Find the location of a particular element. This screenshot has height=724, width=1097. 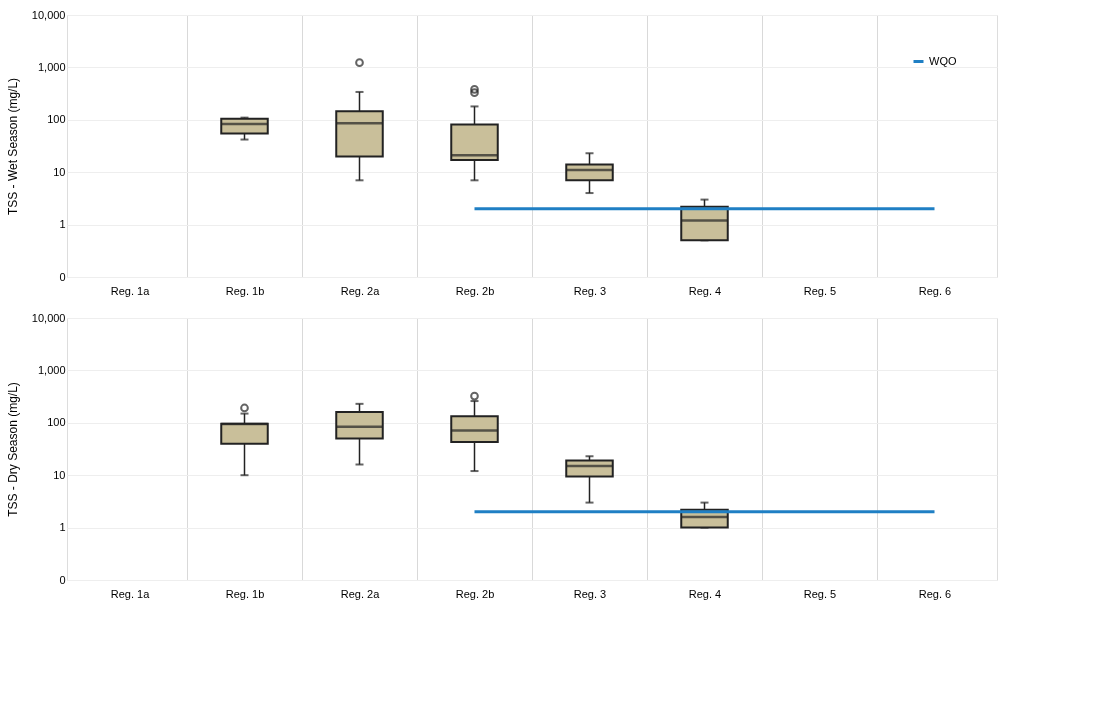

y-axis-title: TSS - Dry Season (mg/L) is located at coordinates (12, 449).